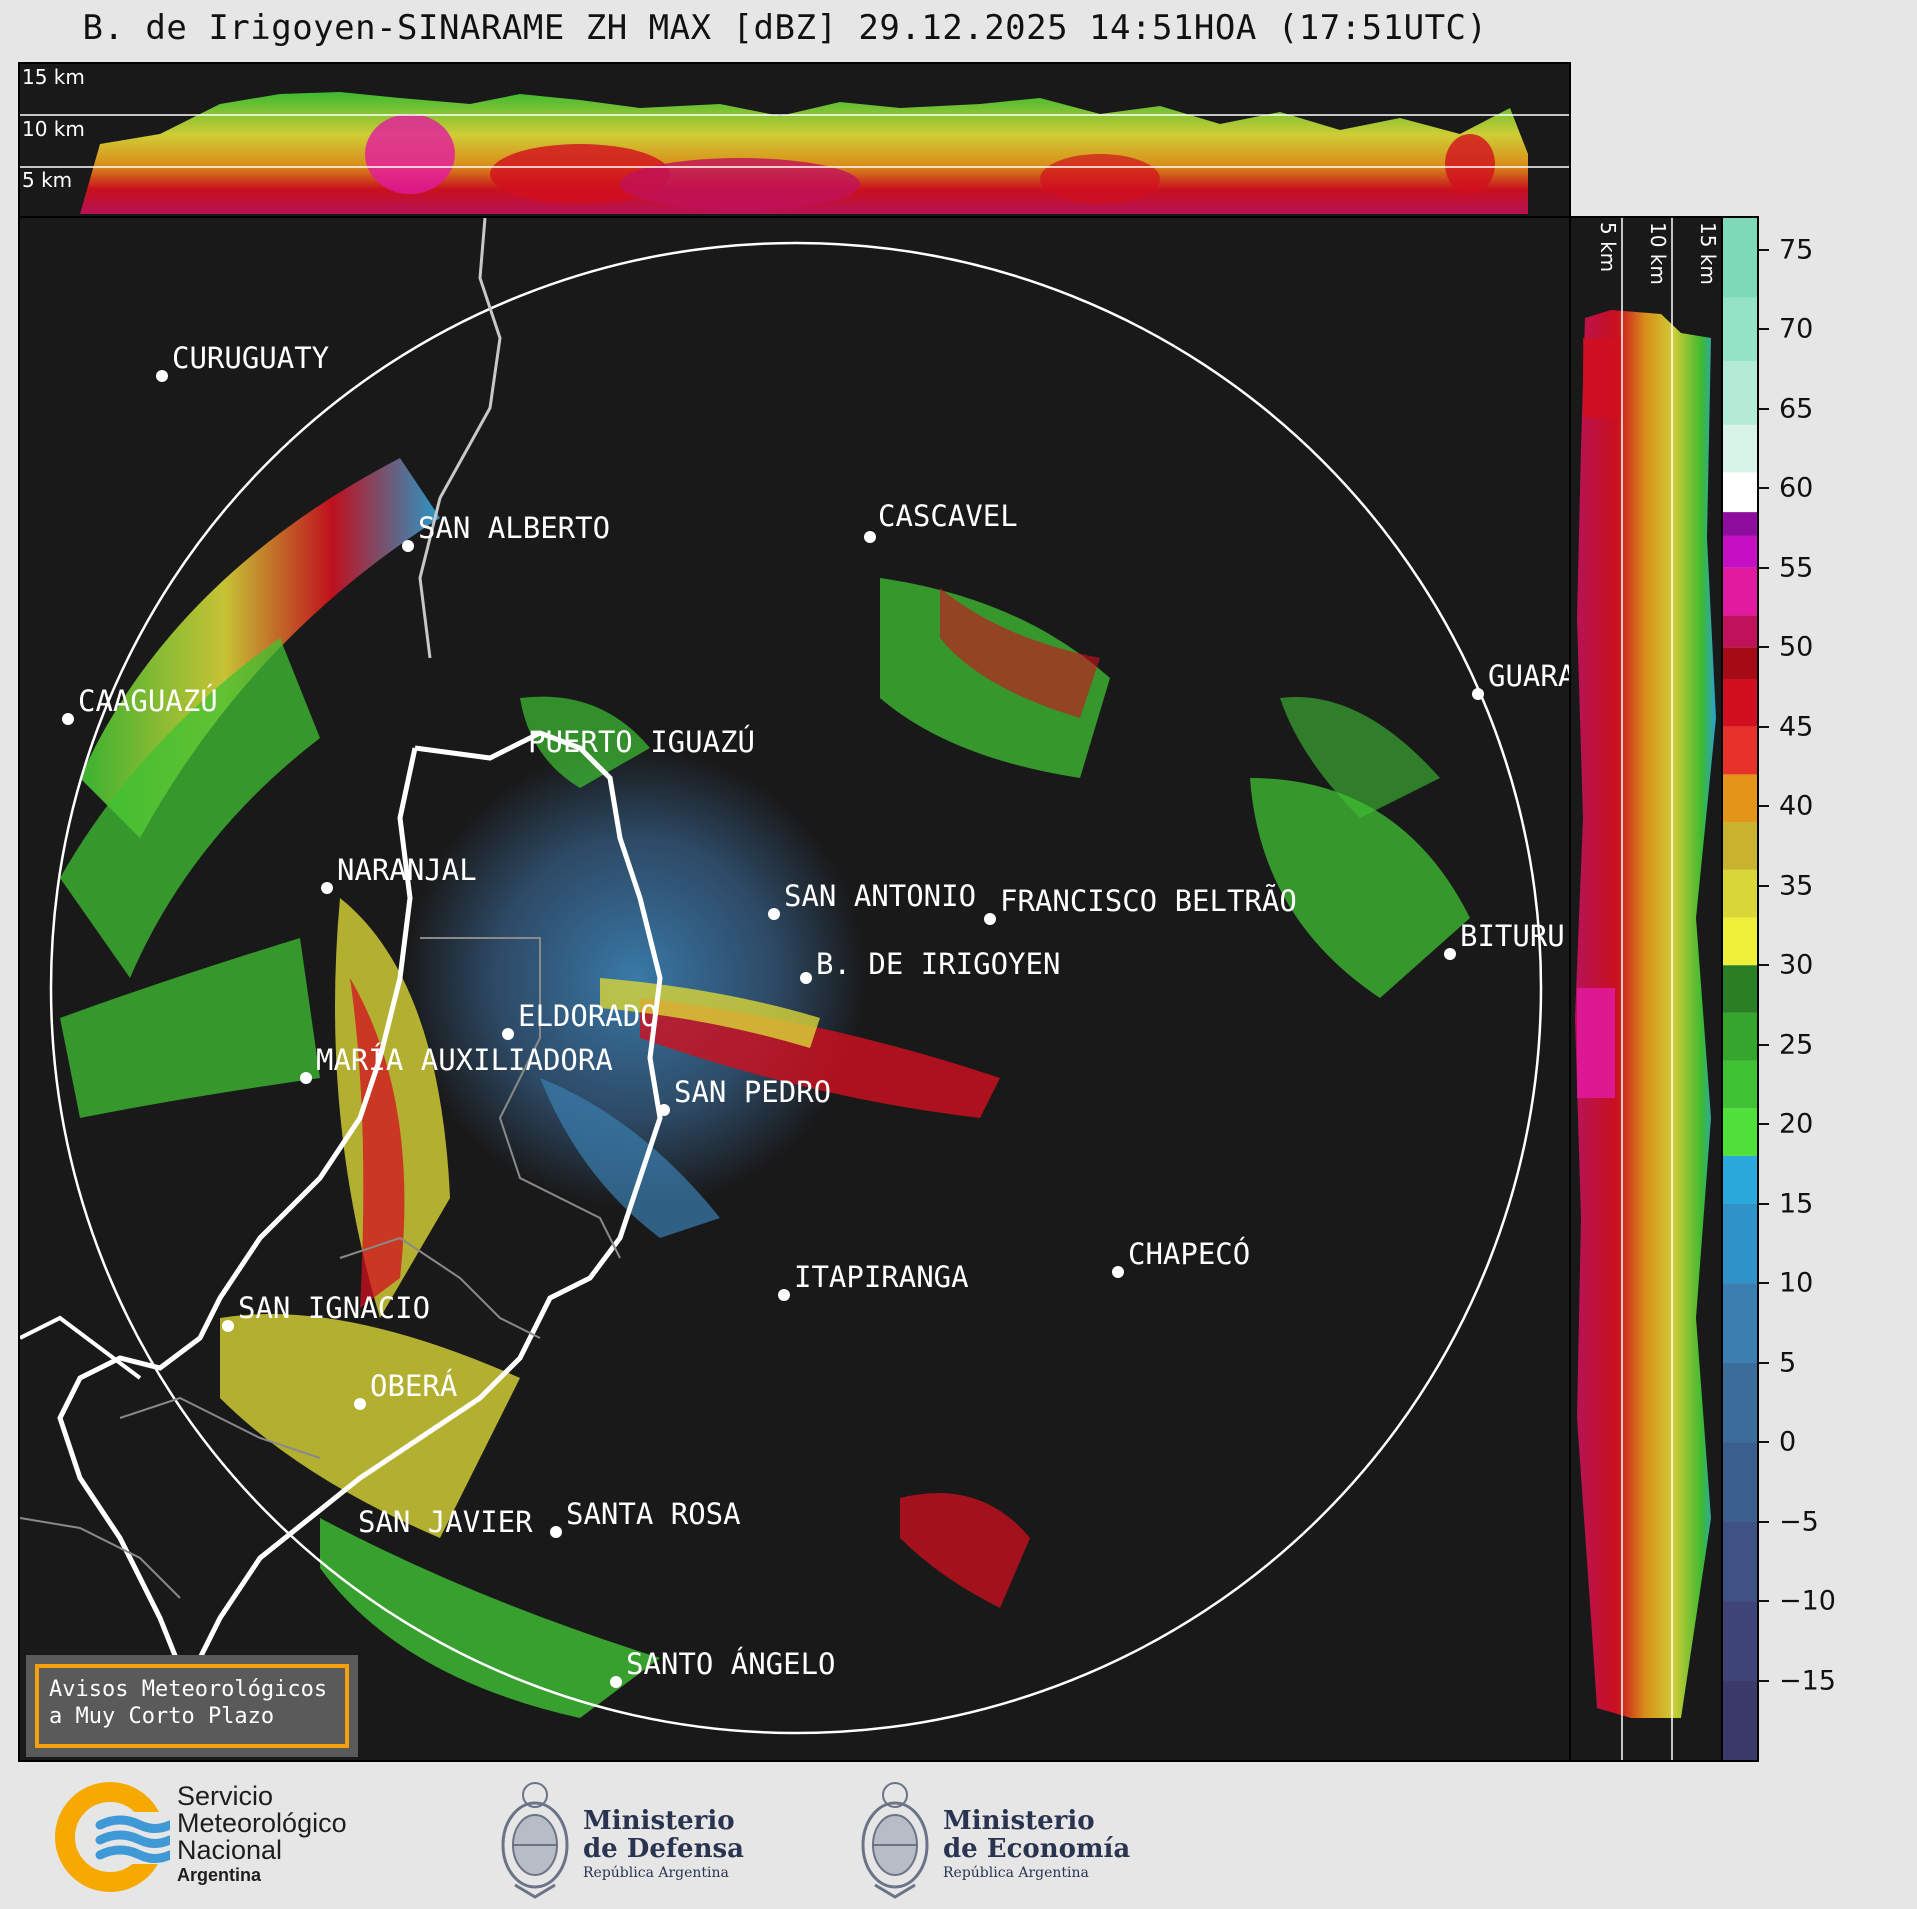 This screenshot has width=1917, height=1909. What do you see at coordinates (1796, 965) in the screenshot?
I see `colorbar-tick-label: 30` at bounding box center [1796, 965].